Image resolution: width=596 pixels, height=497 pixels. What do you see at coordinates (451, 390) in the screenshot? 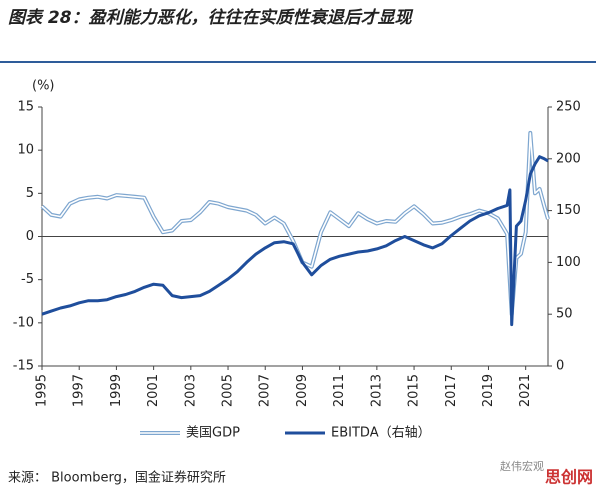
I see `x-tick-label: 2017` at bounding box center [451, 390].